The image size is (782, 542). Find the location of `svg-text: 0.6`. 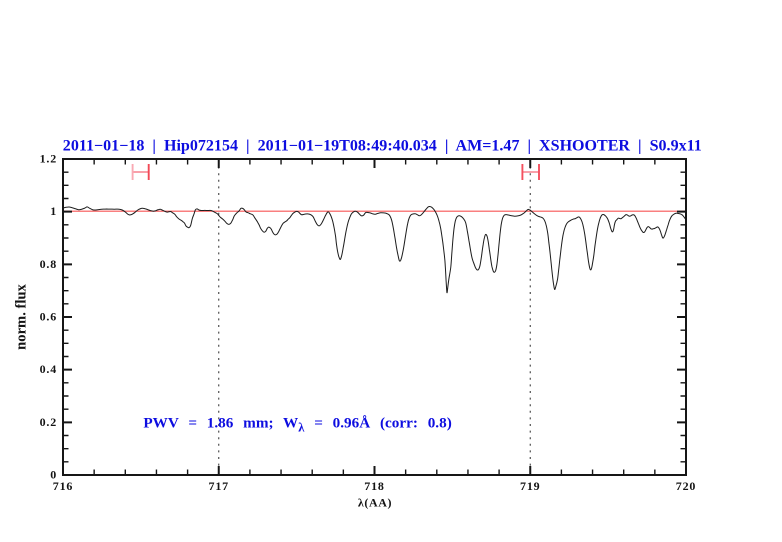

svg-text: 0.6 is located at coordinates (48, 317).